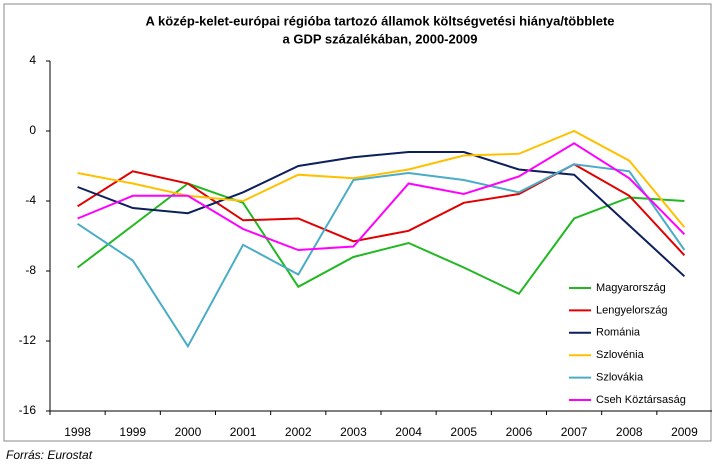 The width and height of the screenshot is (716, 465). What do you see at coordinates (620, 355) in the screenshot?
I see `legend-label: Szlovénia` at bounding box center [620, 355].